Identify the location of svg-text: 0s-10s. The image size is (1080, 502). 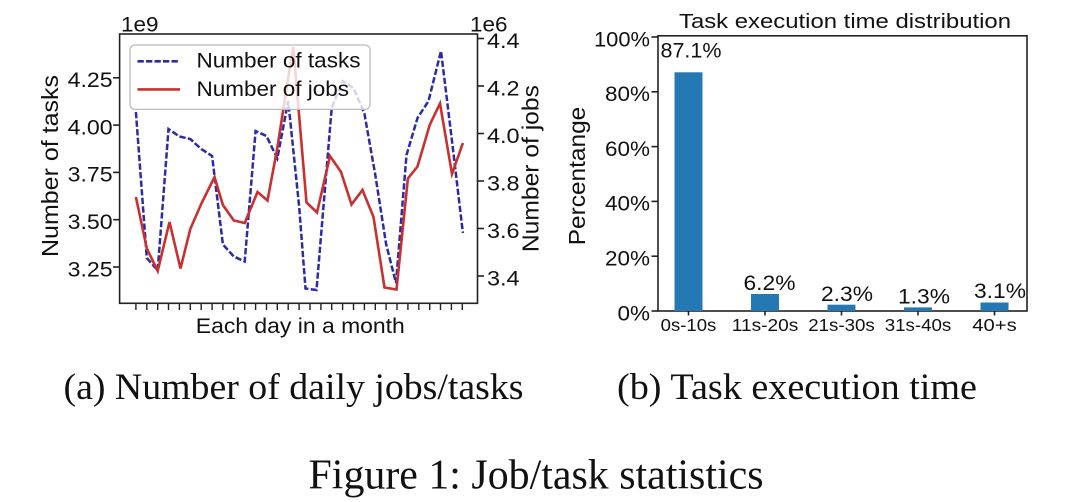
(689, 325).